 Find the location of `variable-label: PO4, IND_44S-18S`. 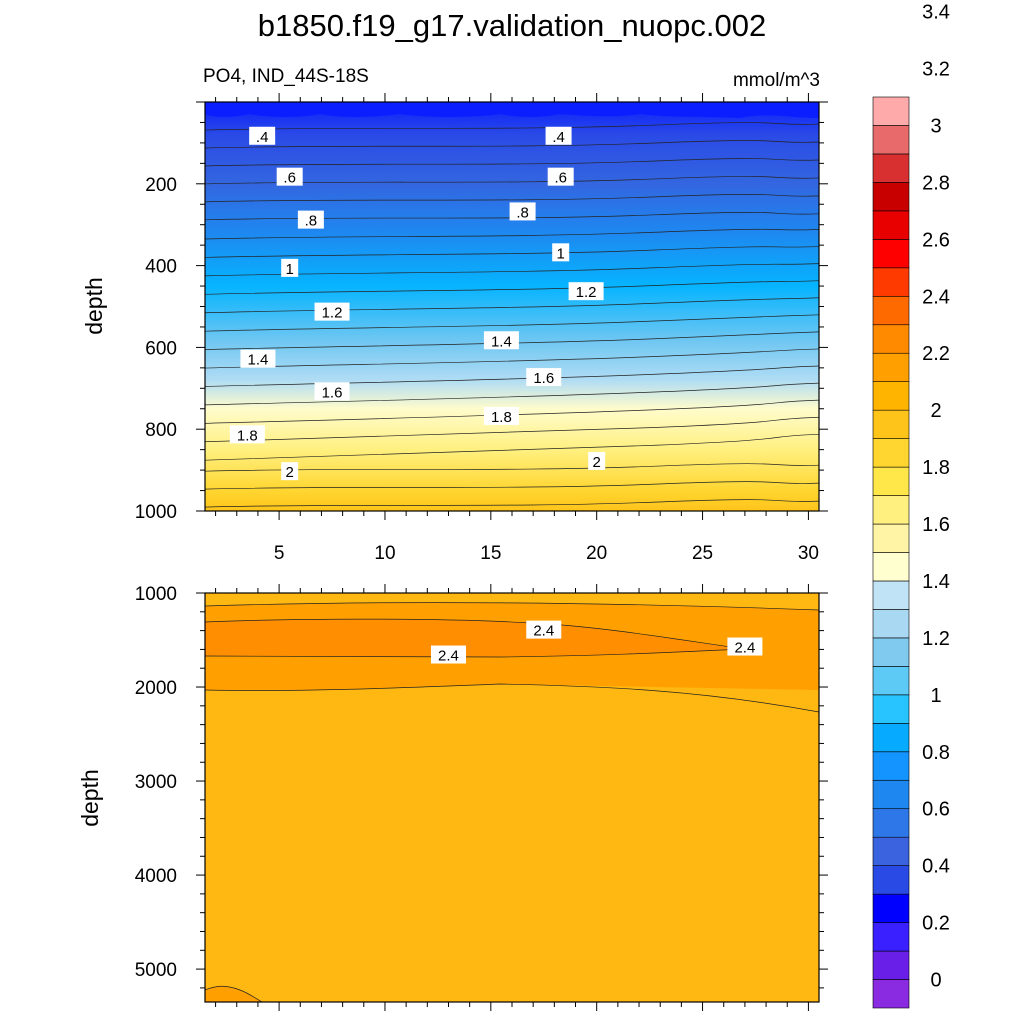

variable-label: PO4, IND_44S-18S is located at coordinates (286, 76).